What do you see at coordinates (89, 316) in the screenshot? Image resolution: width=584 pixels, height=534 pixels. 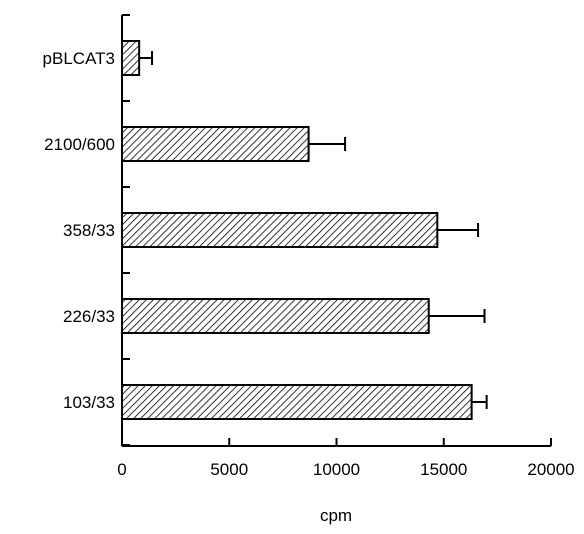 I see `category-label: 226/33` at bounding box center [89, 316].